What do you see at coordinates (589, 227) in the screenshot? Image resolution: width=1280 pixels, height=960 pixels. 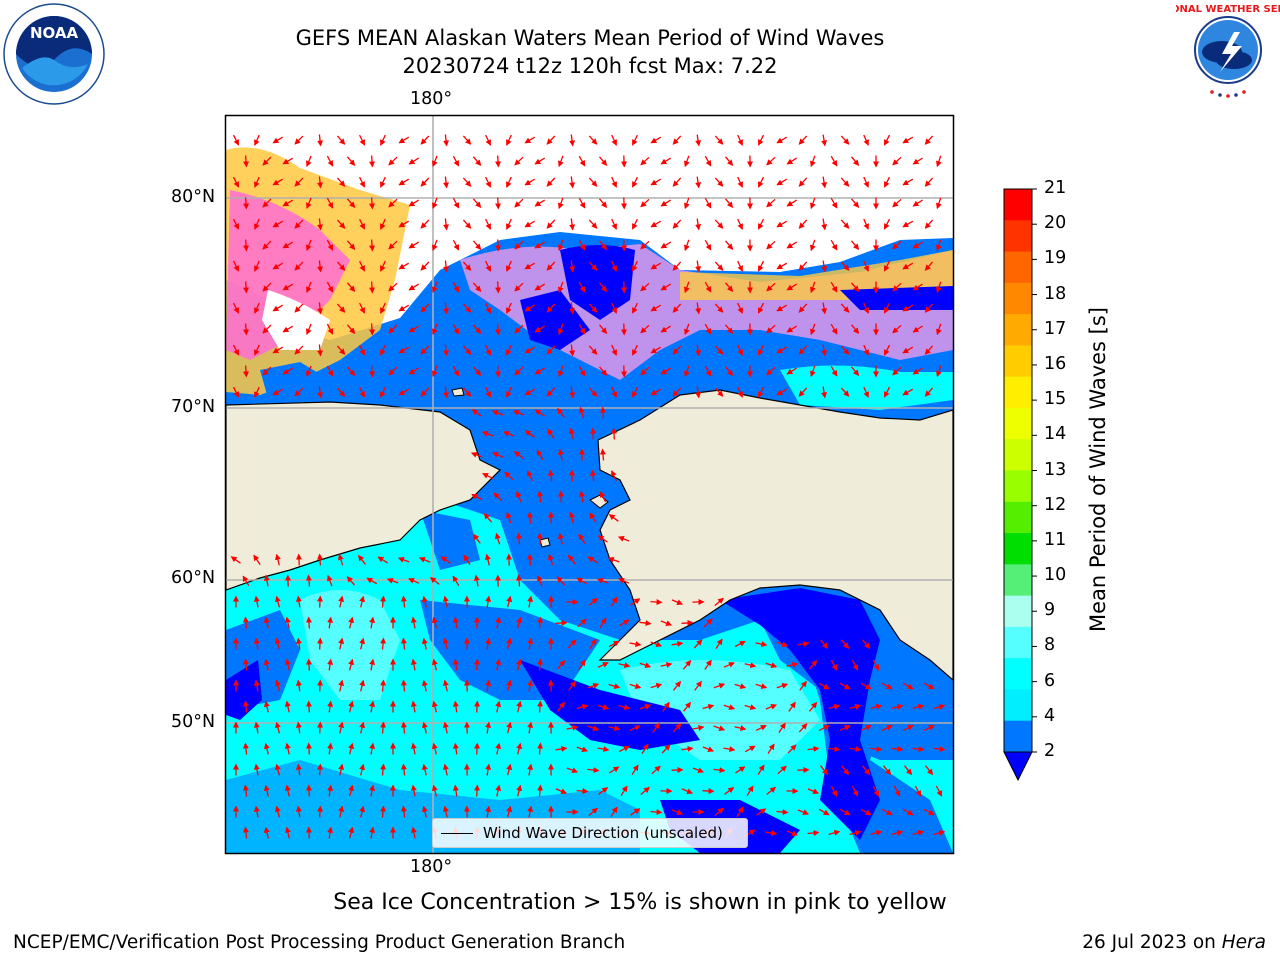 I see `sea-ice-region` at bounding box center [589, 227].